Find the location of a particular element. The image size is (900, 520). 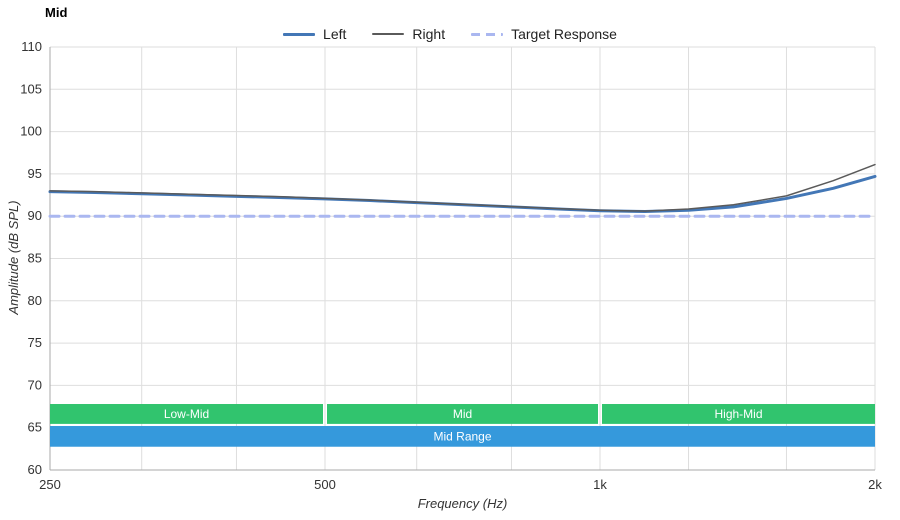

y-tick-label: 65 is located at coordinates (35, 427).